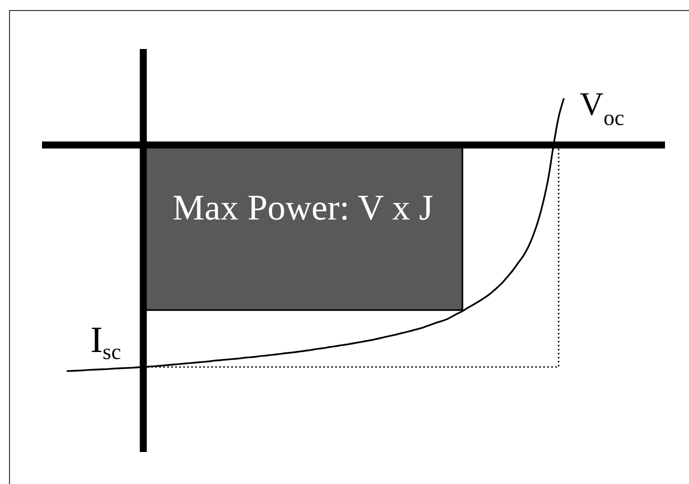 The width and height of the screenshot is (689, 484). What do you see at coordinates (602, 108) in the screenshot?
I see `annotation: V$_{oc}$` at bounding box center [602, 108].